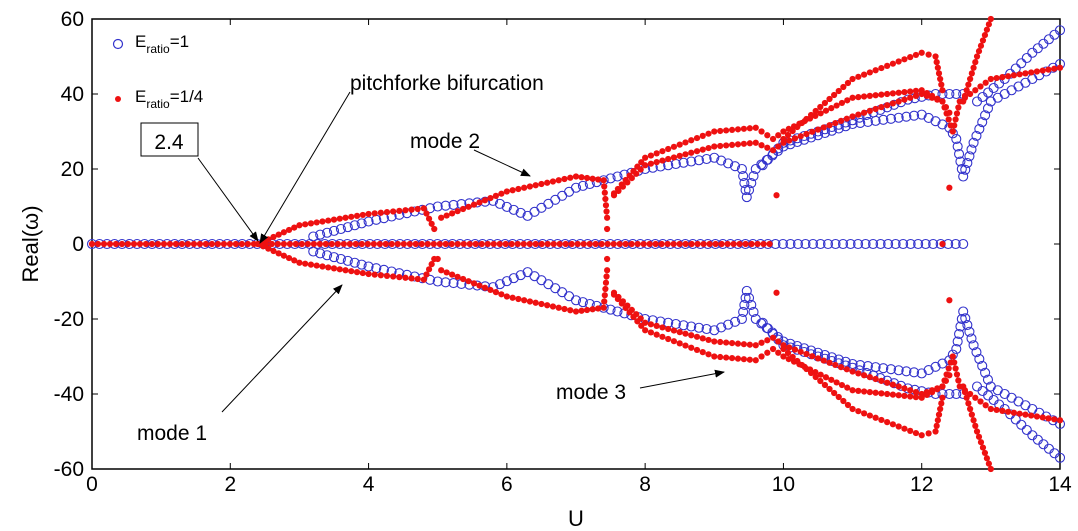  What do you see at coordinates (1060, 484) in the screenshot?
I see `x-tick-label: 14` at bounding box center [1060, 484].